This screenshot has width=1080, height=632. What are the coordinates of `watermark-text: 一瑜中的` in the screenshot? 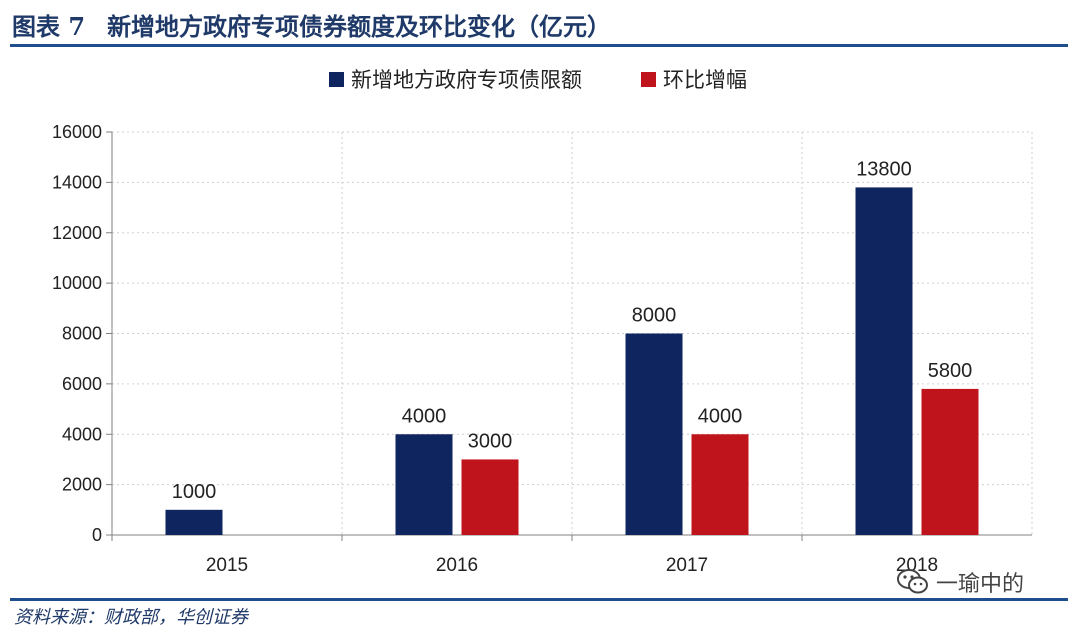 It's located at (980, 584).